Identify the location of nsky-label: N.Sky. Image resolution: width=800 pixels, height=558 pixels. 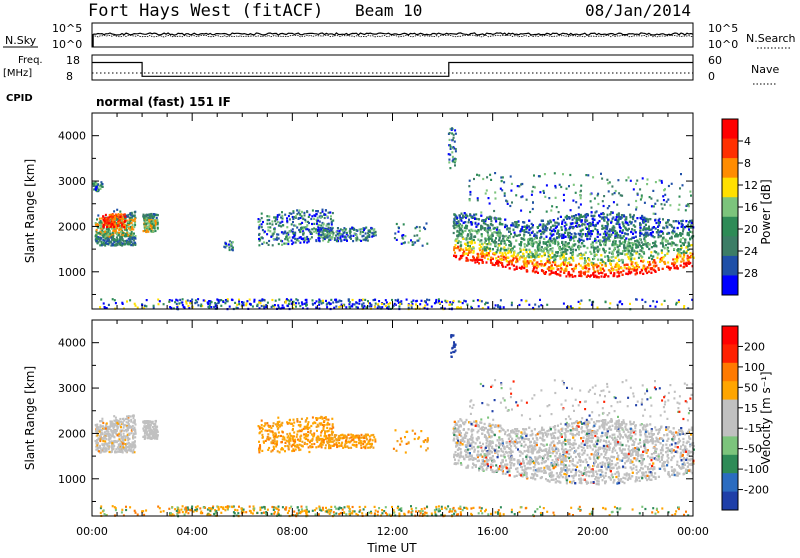
(21, 40).